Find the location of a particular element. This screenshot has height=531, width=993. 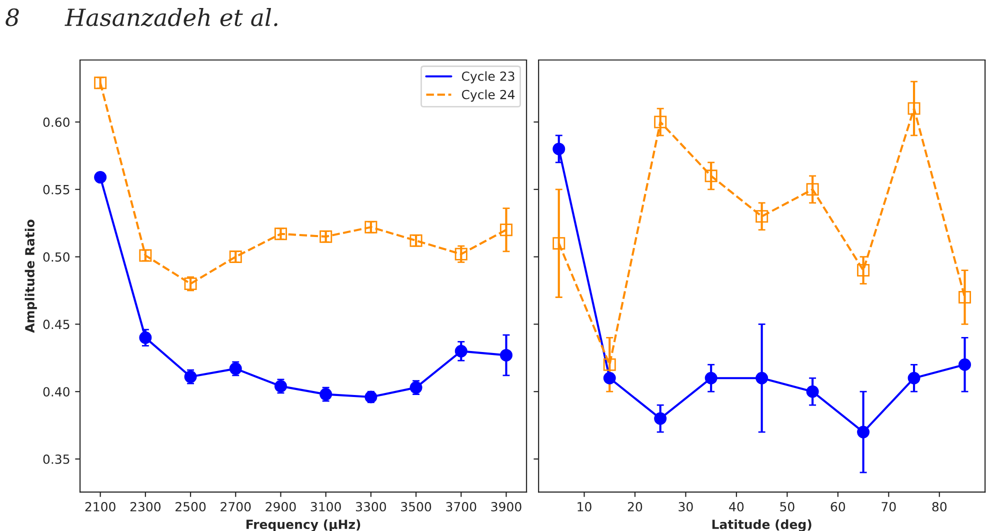

x-tick-label: 30 is located at coordinates (685, 507).